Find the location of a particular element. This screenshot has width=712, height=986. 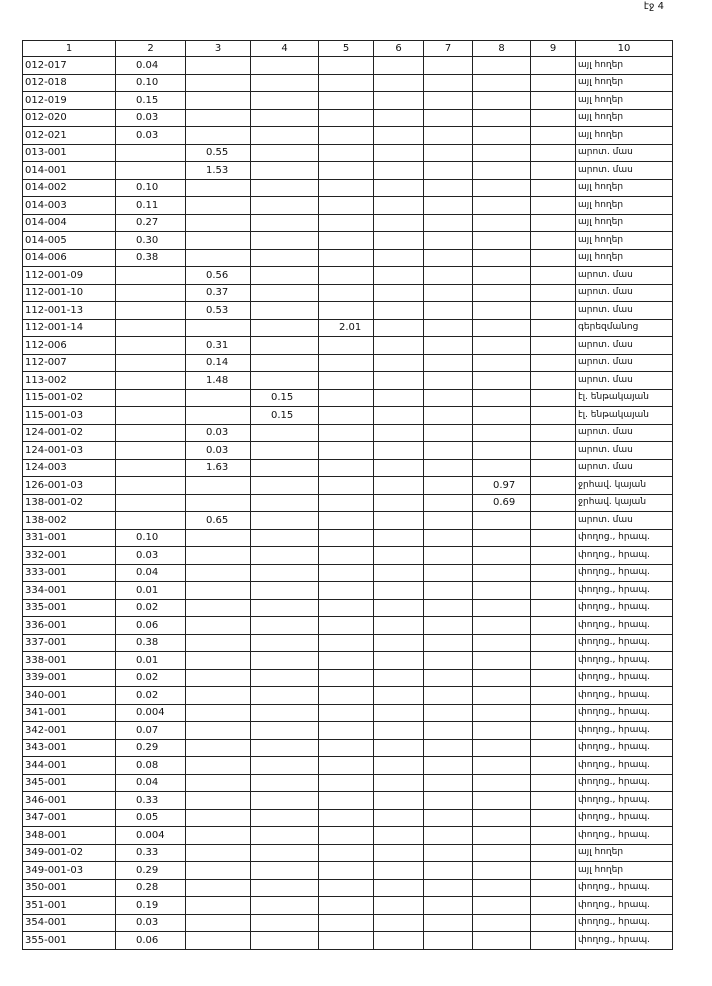

table-row: 112-001-14 2.01 գերեզմանոց is located at coordinates (347, 327).